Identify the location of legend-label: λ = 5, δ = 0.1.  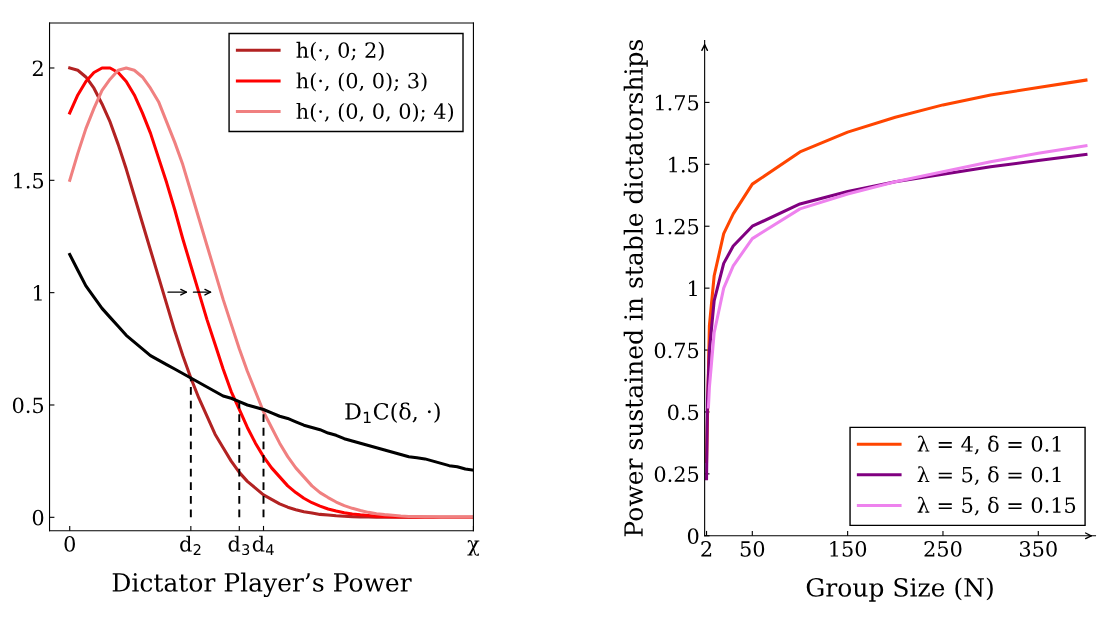
(989, 475).